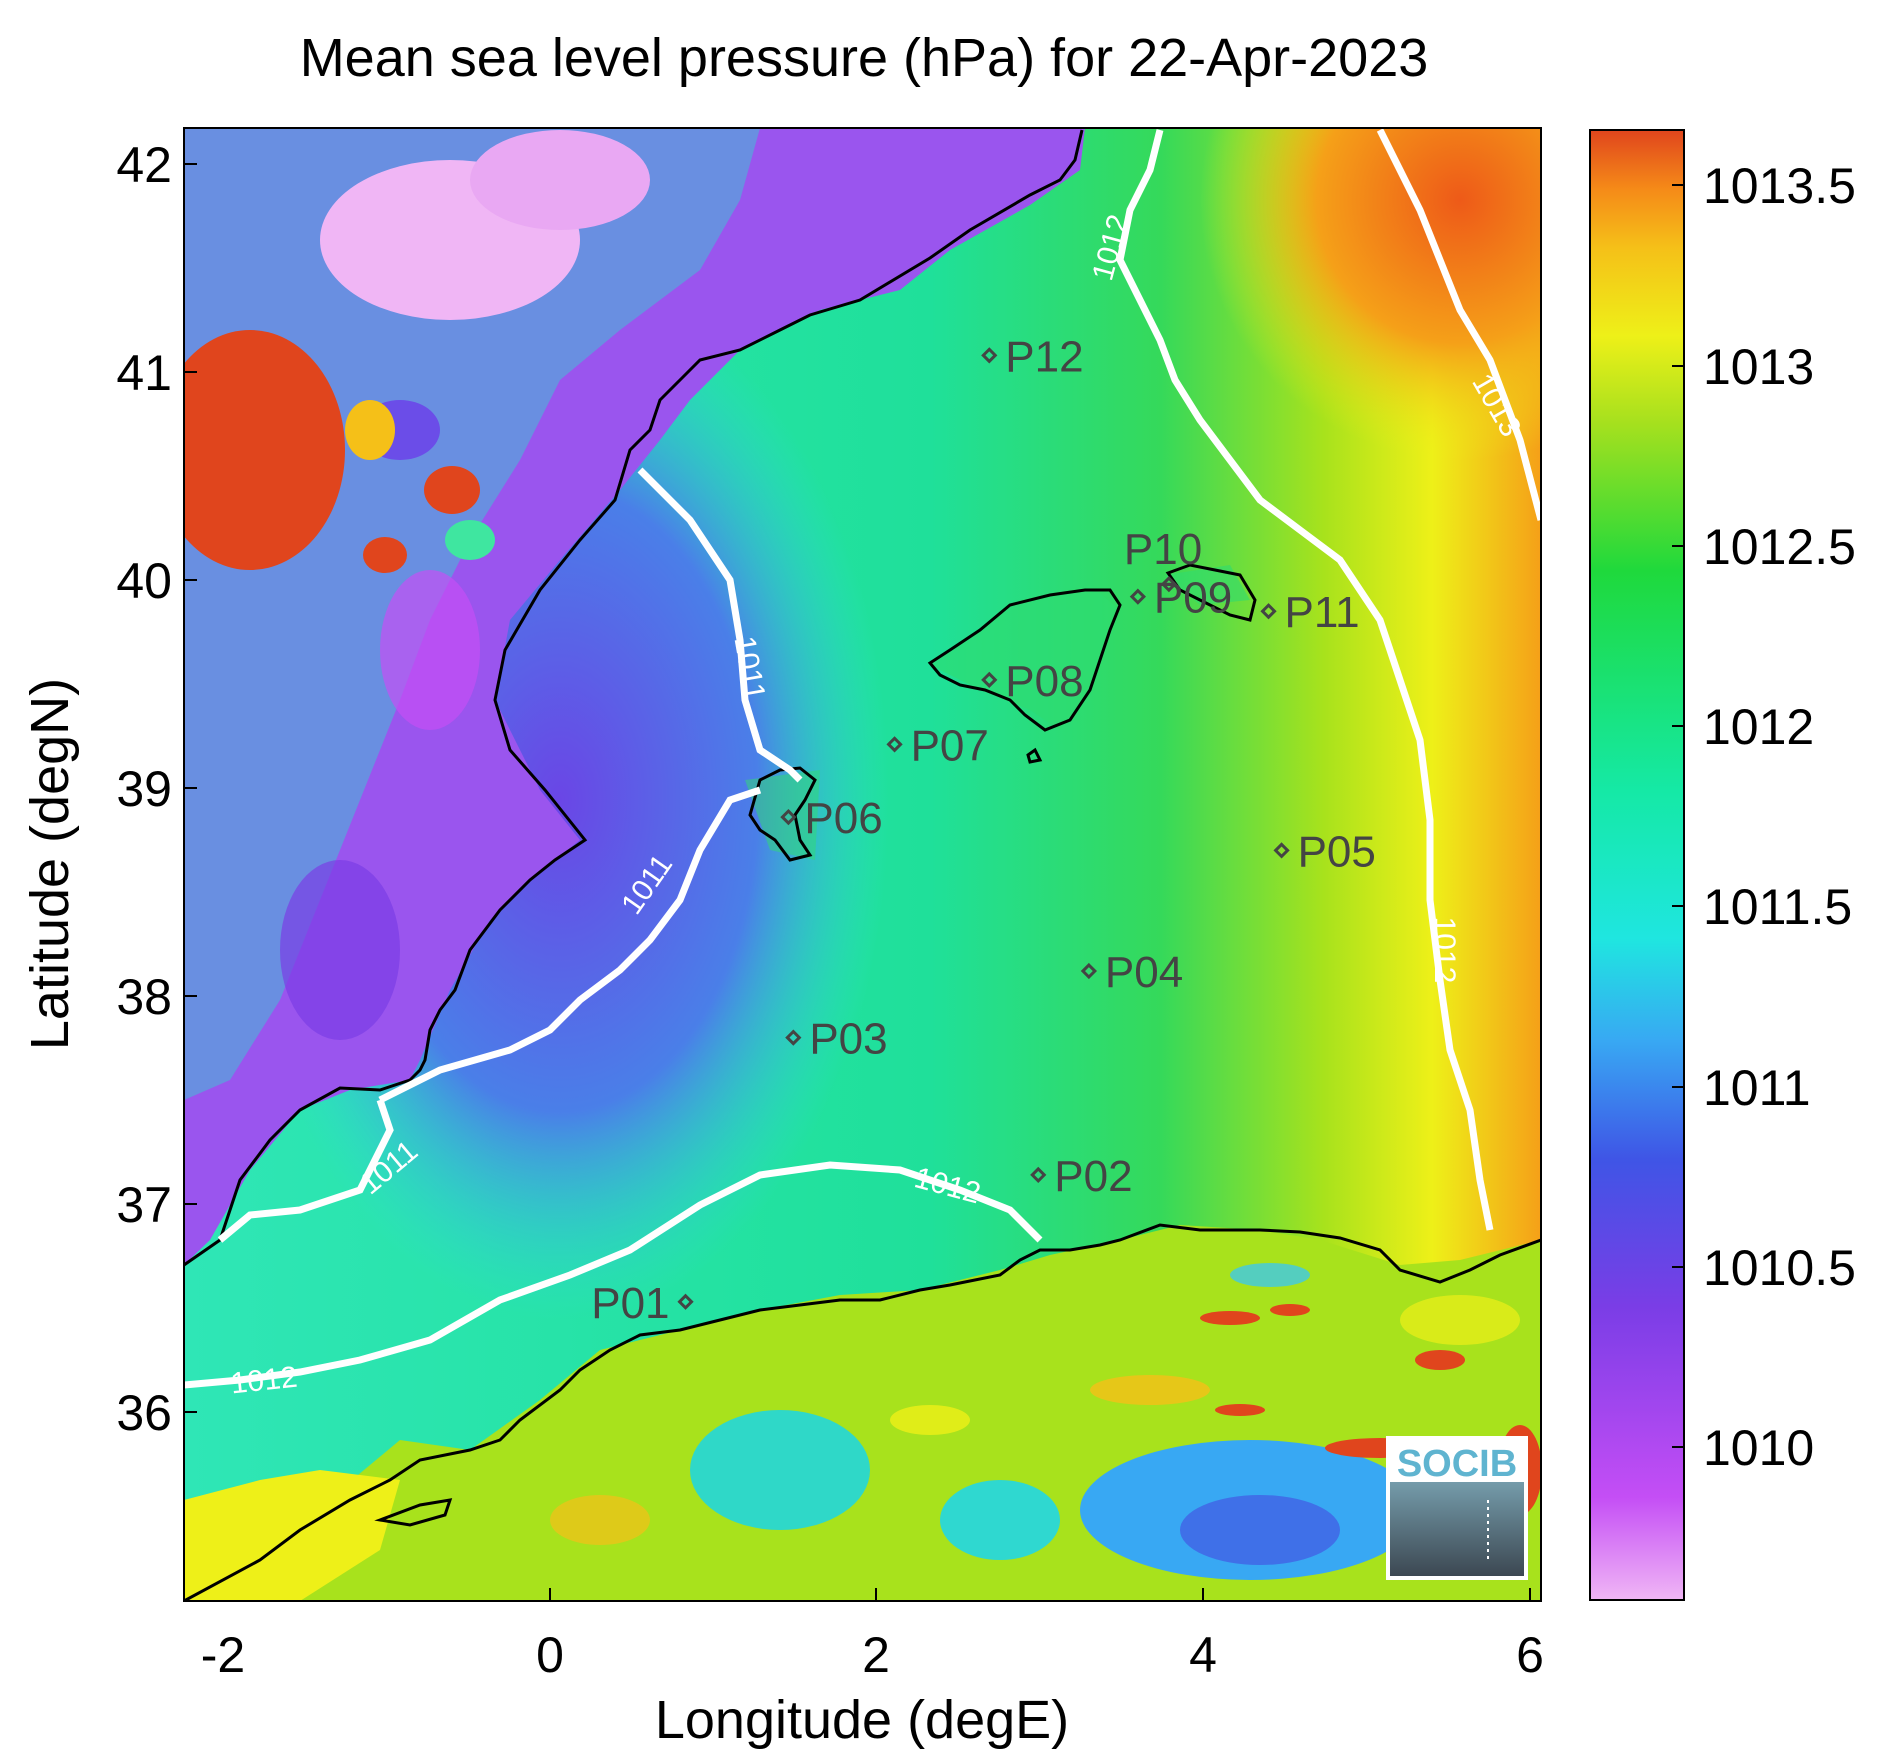 The image size is (1904, 1763). What do you see at coordinates (894, 744) in the screenshot?
I see `point-marker-p07` at bounding box center [894, 744].